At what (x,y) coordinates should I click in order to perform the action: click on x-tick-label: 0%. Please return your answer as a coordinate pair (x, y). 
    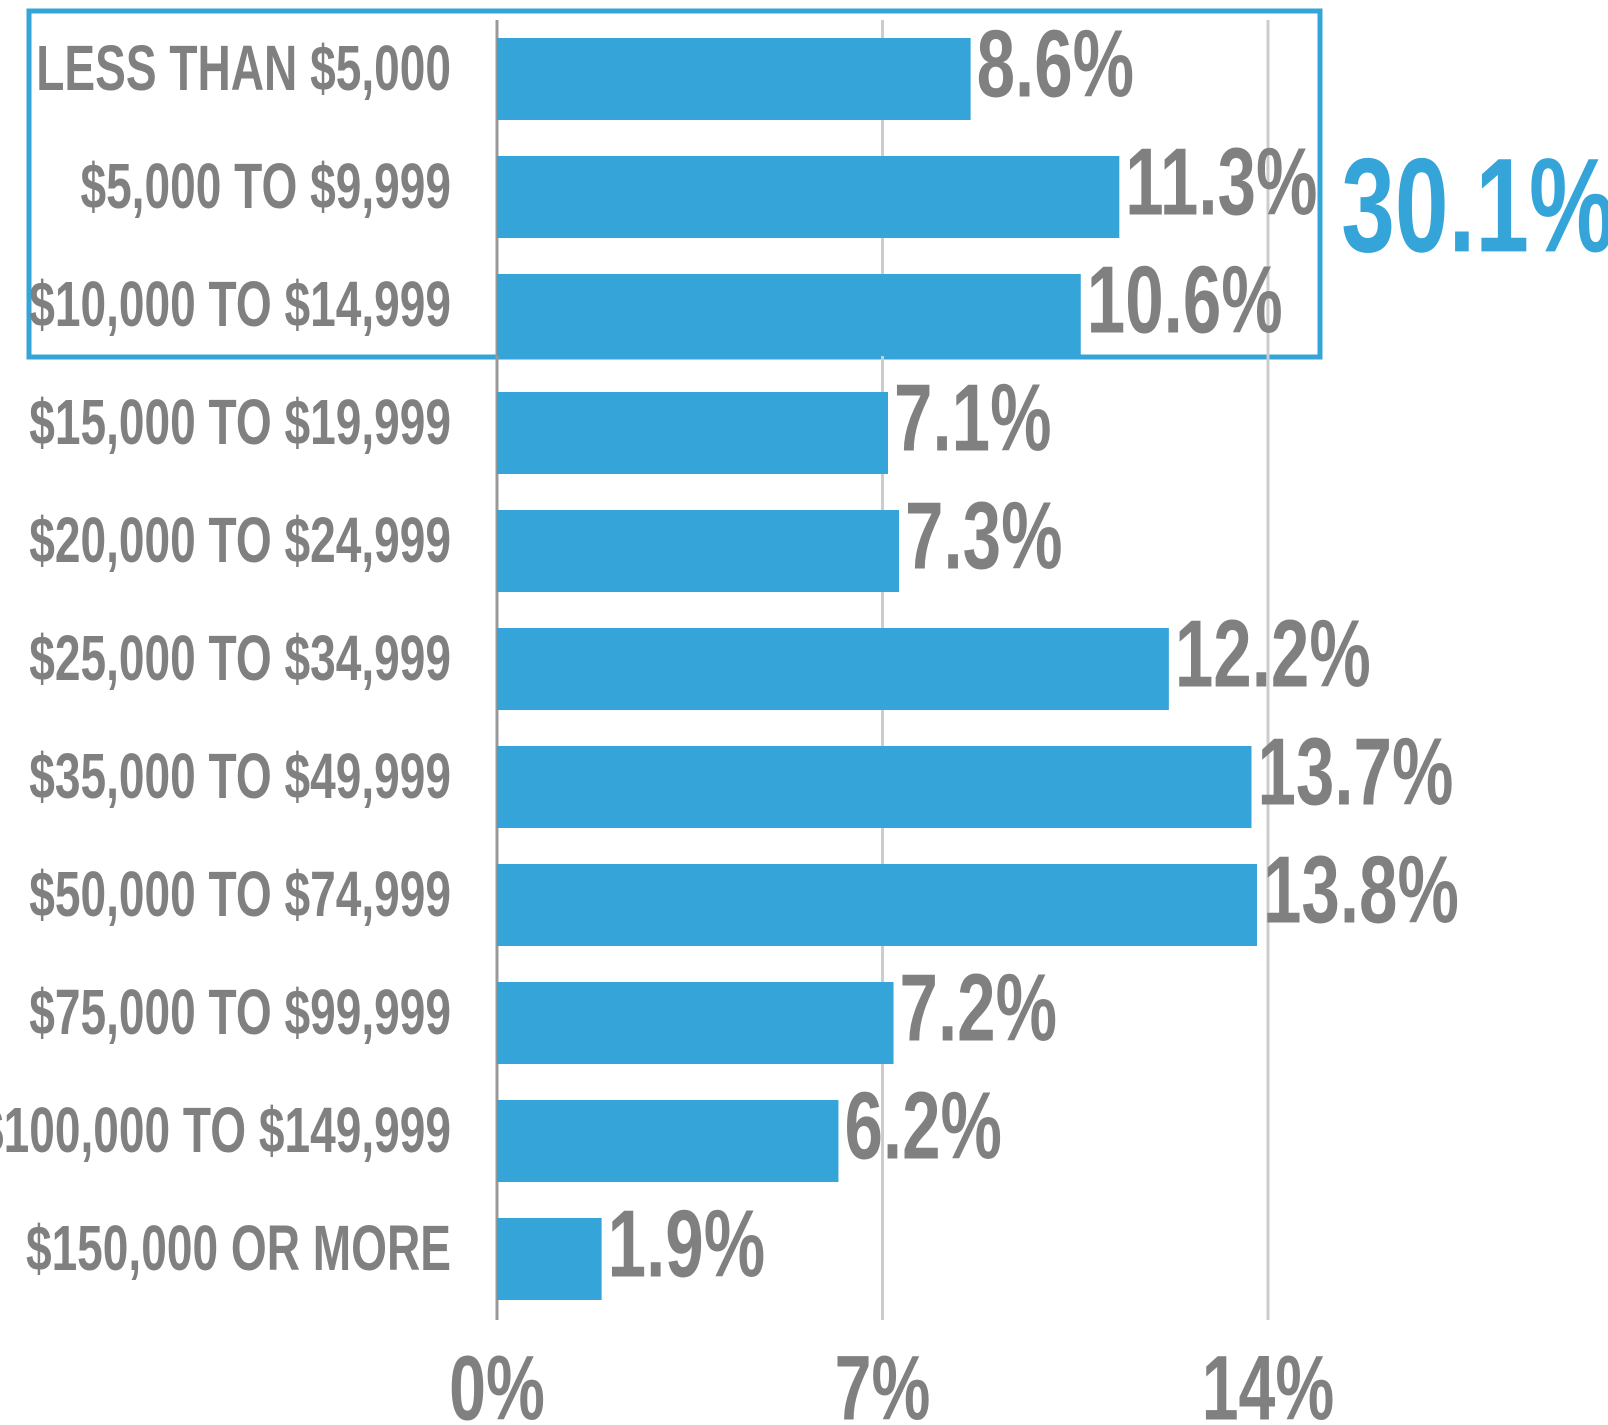
    Looking at the image, I should click on (497, 1380).